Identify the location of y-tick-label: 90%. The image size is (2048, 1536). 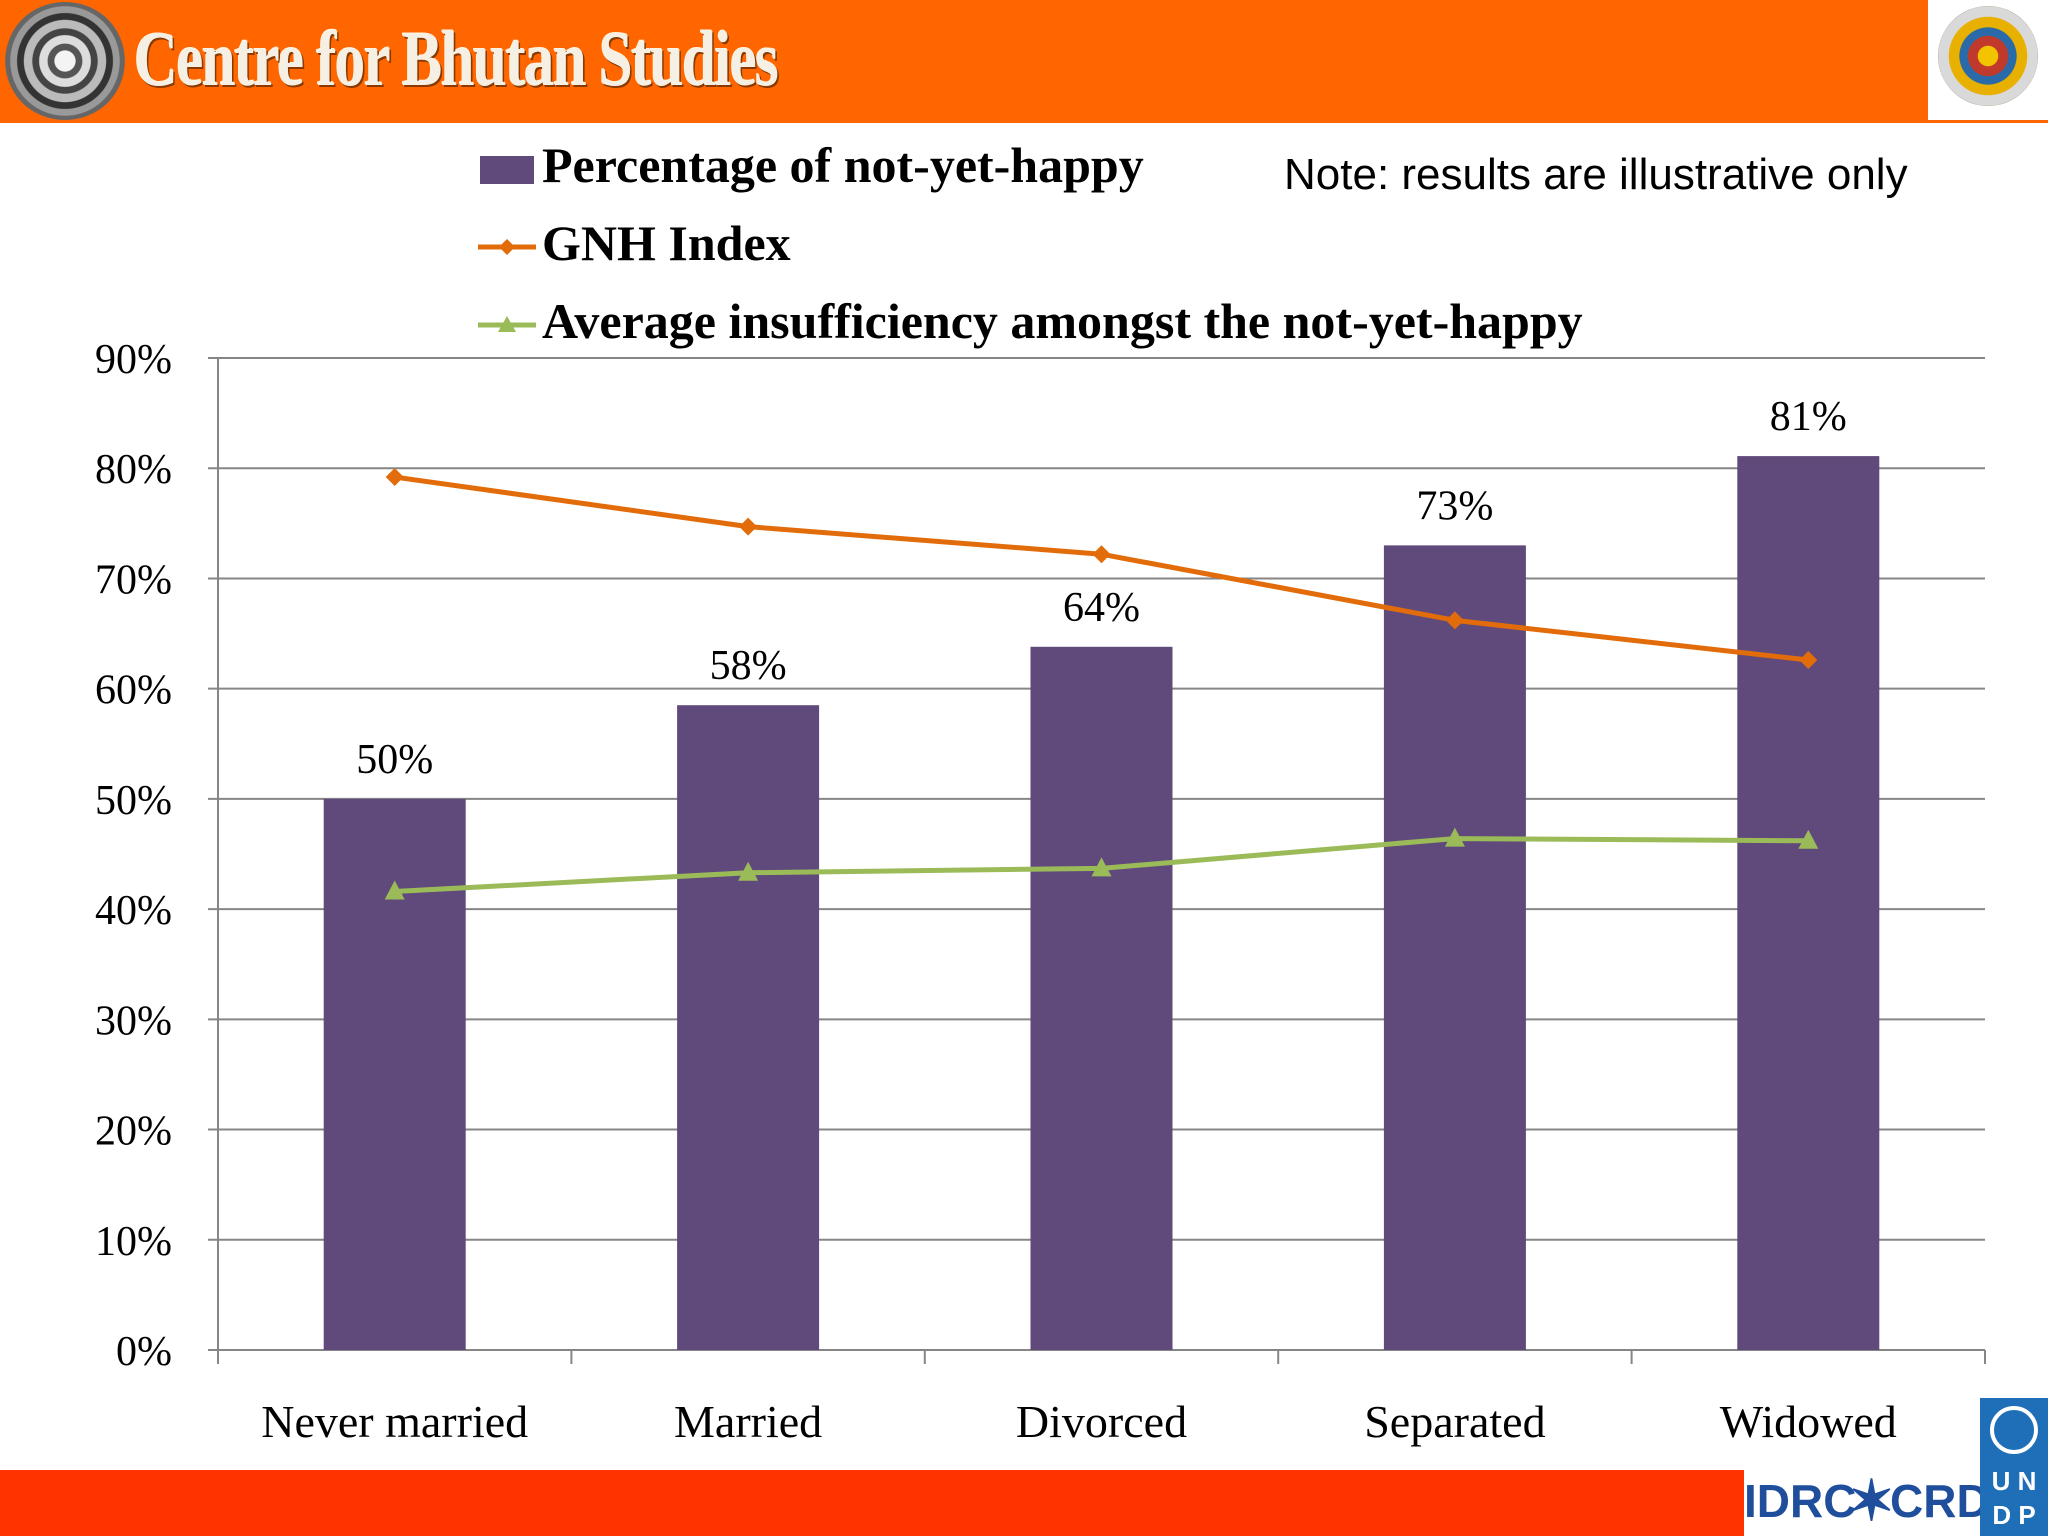
(133, 360).